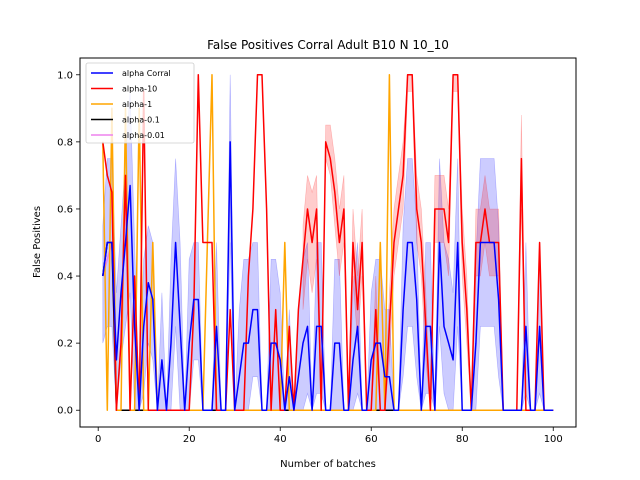 This screenshot has width=640, height=480. What do you see at coordinates (328, 464) in the screenshot?
I see `x-axis-label: Number of batches` at bounding box center [328, 464].